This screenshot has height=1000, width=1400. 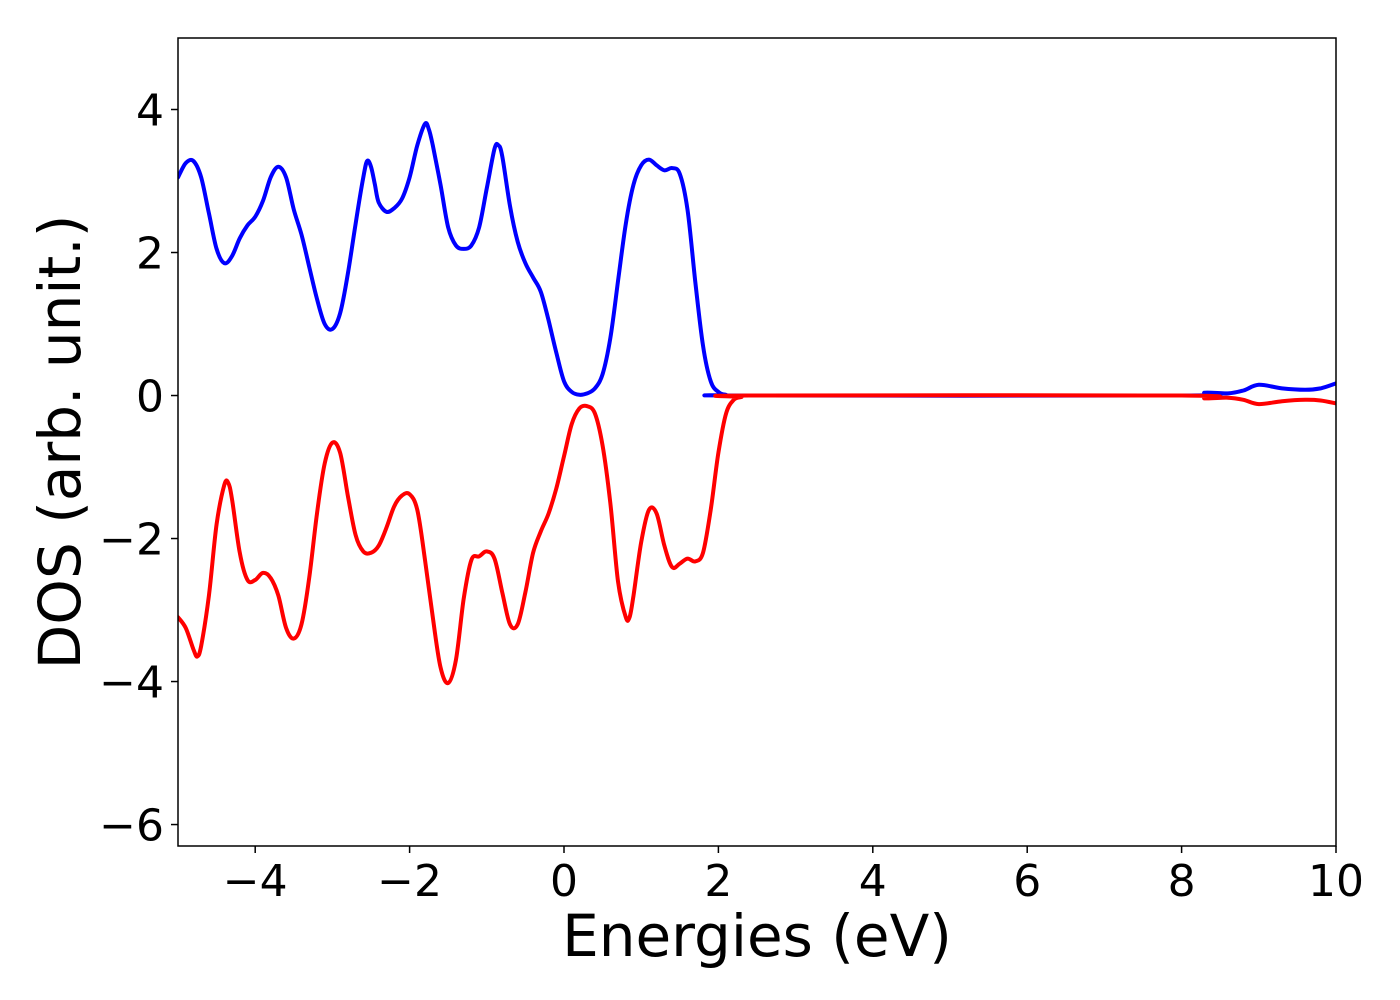 I want to click on x-tick-label: 2, so click(x=718, y=881).